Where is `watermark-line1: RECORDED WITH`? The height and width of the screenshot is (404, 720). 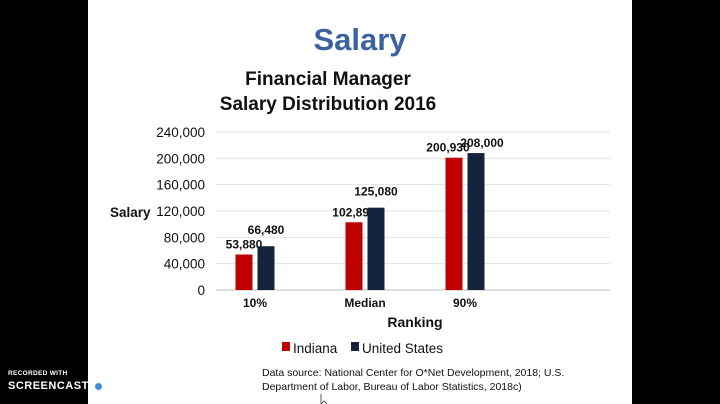
watermark-line1: RECORDED WITH is located at coordinates (38, 373).